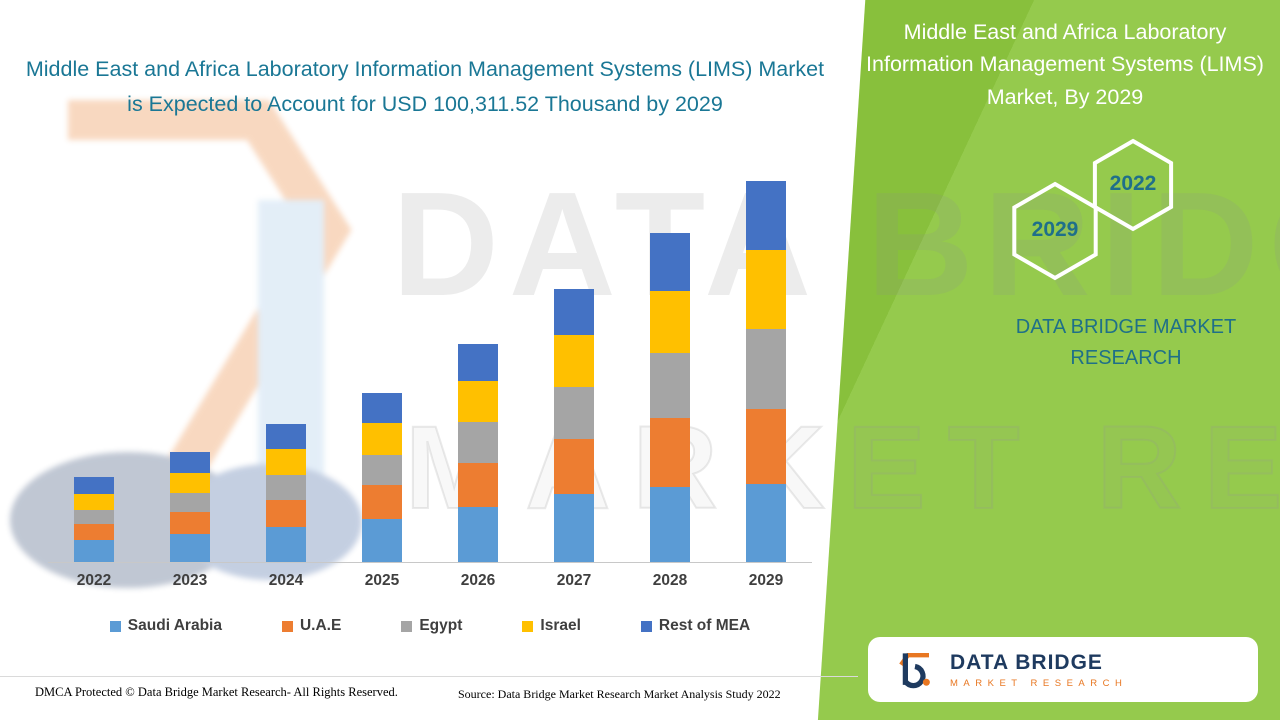  I want to click on logo-tagline: MARKET RESEARCH, so click(1039, 683).